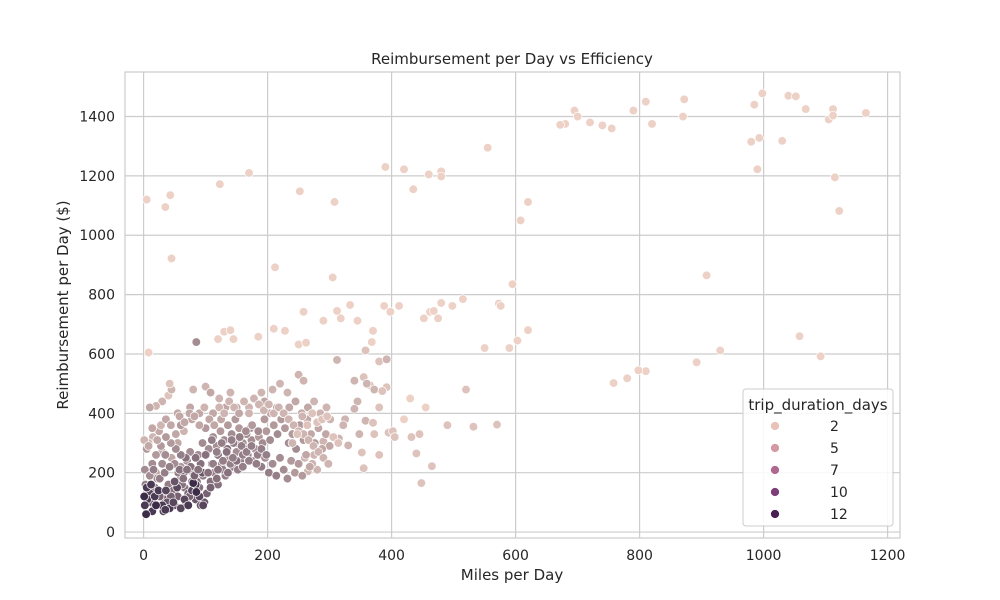 Image resolution: width=1000 pixels, height=600 pixels. I want to click on legend-label: 2, so click(834, 427).